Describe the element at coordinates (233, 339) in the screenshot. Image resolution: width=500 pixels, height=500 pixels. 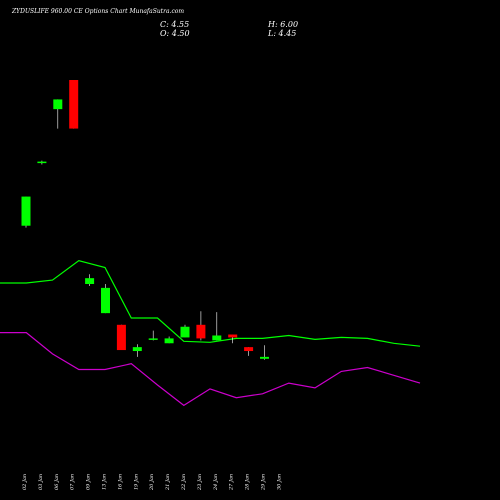
I see `candle-27-jan` at that location.